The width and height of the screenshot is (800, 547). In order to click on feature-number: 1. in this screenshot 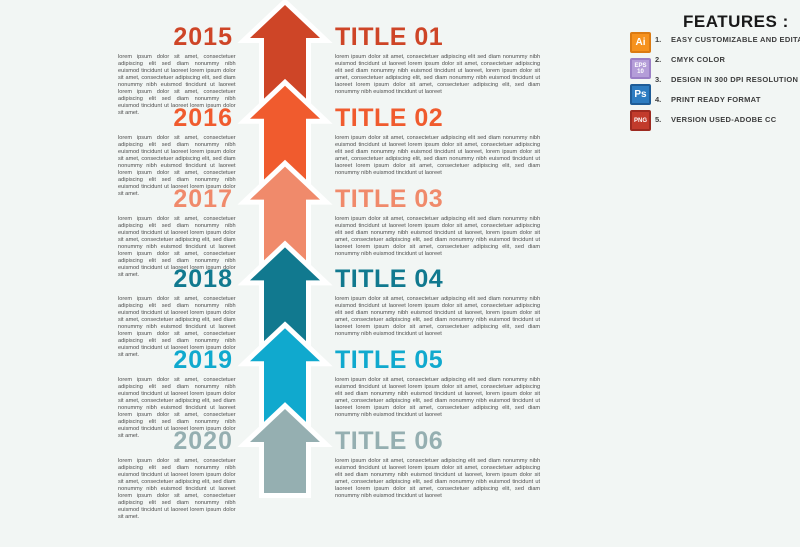, I will do `click(658, 39)`.